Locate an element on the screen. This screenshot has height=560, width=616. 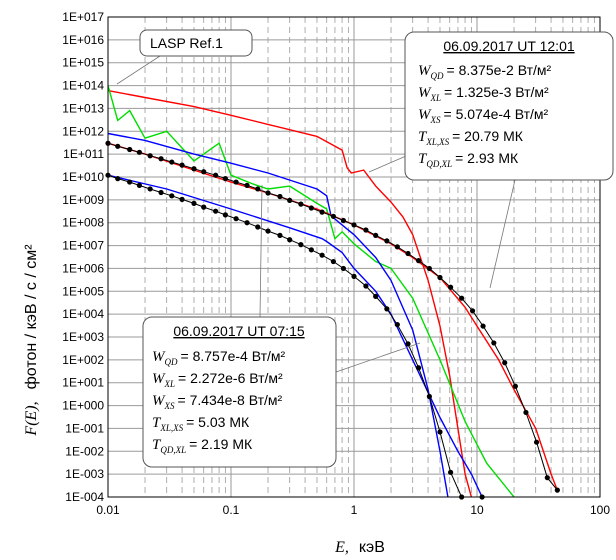
param-row: TQD,XL = 2.19 МК is located at coordinates (202, 445).